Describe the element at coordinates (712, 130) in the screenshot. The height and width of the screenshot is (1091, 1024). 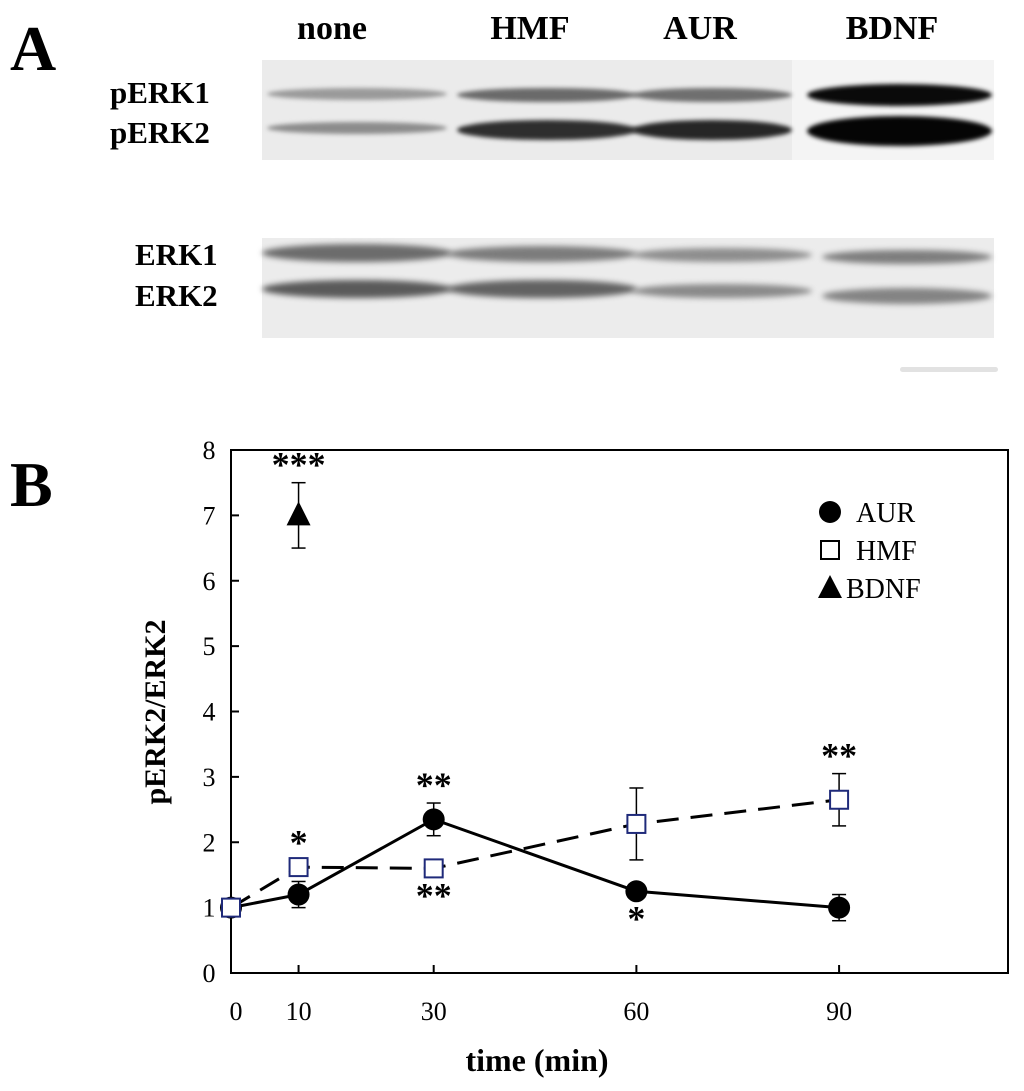
I see `perk2-band-aur` at that location.